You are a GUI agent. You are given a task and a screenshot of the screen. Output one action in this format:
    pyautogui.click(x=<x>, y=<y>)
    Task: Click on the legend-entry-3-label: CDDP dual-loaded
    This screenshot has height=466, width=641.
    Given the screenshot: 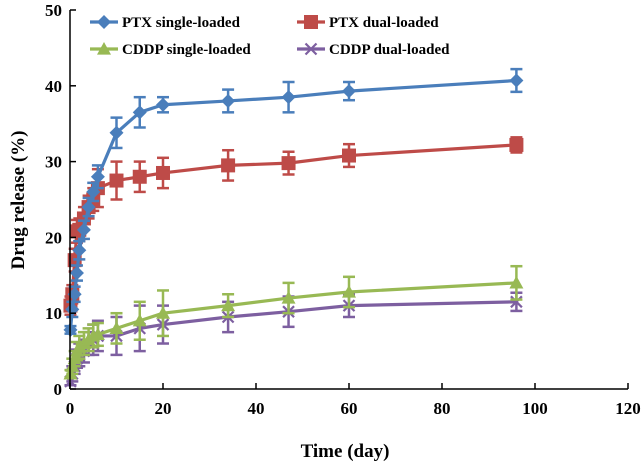 What is the action you would take?
    pyautogui.click(x=389, y=50)
    